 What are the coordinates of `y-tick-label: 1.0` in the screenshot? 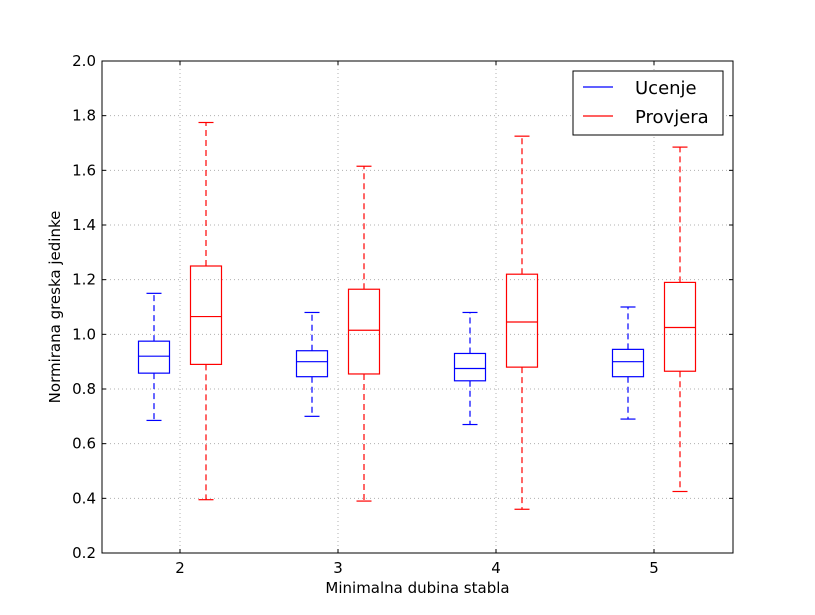 It's located at (84, 334).